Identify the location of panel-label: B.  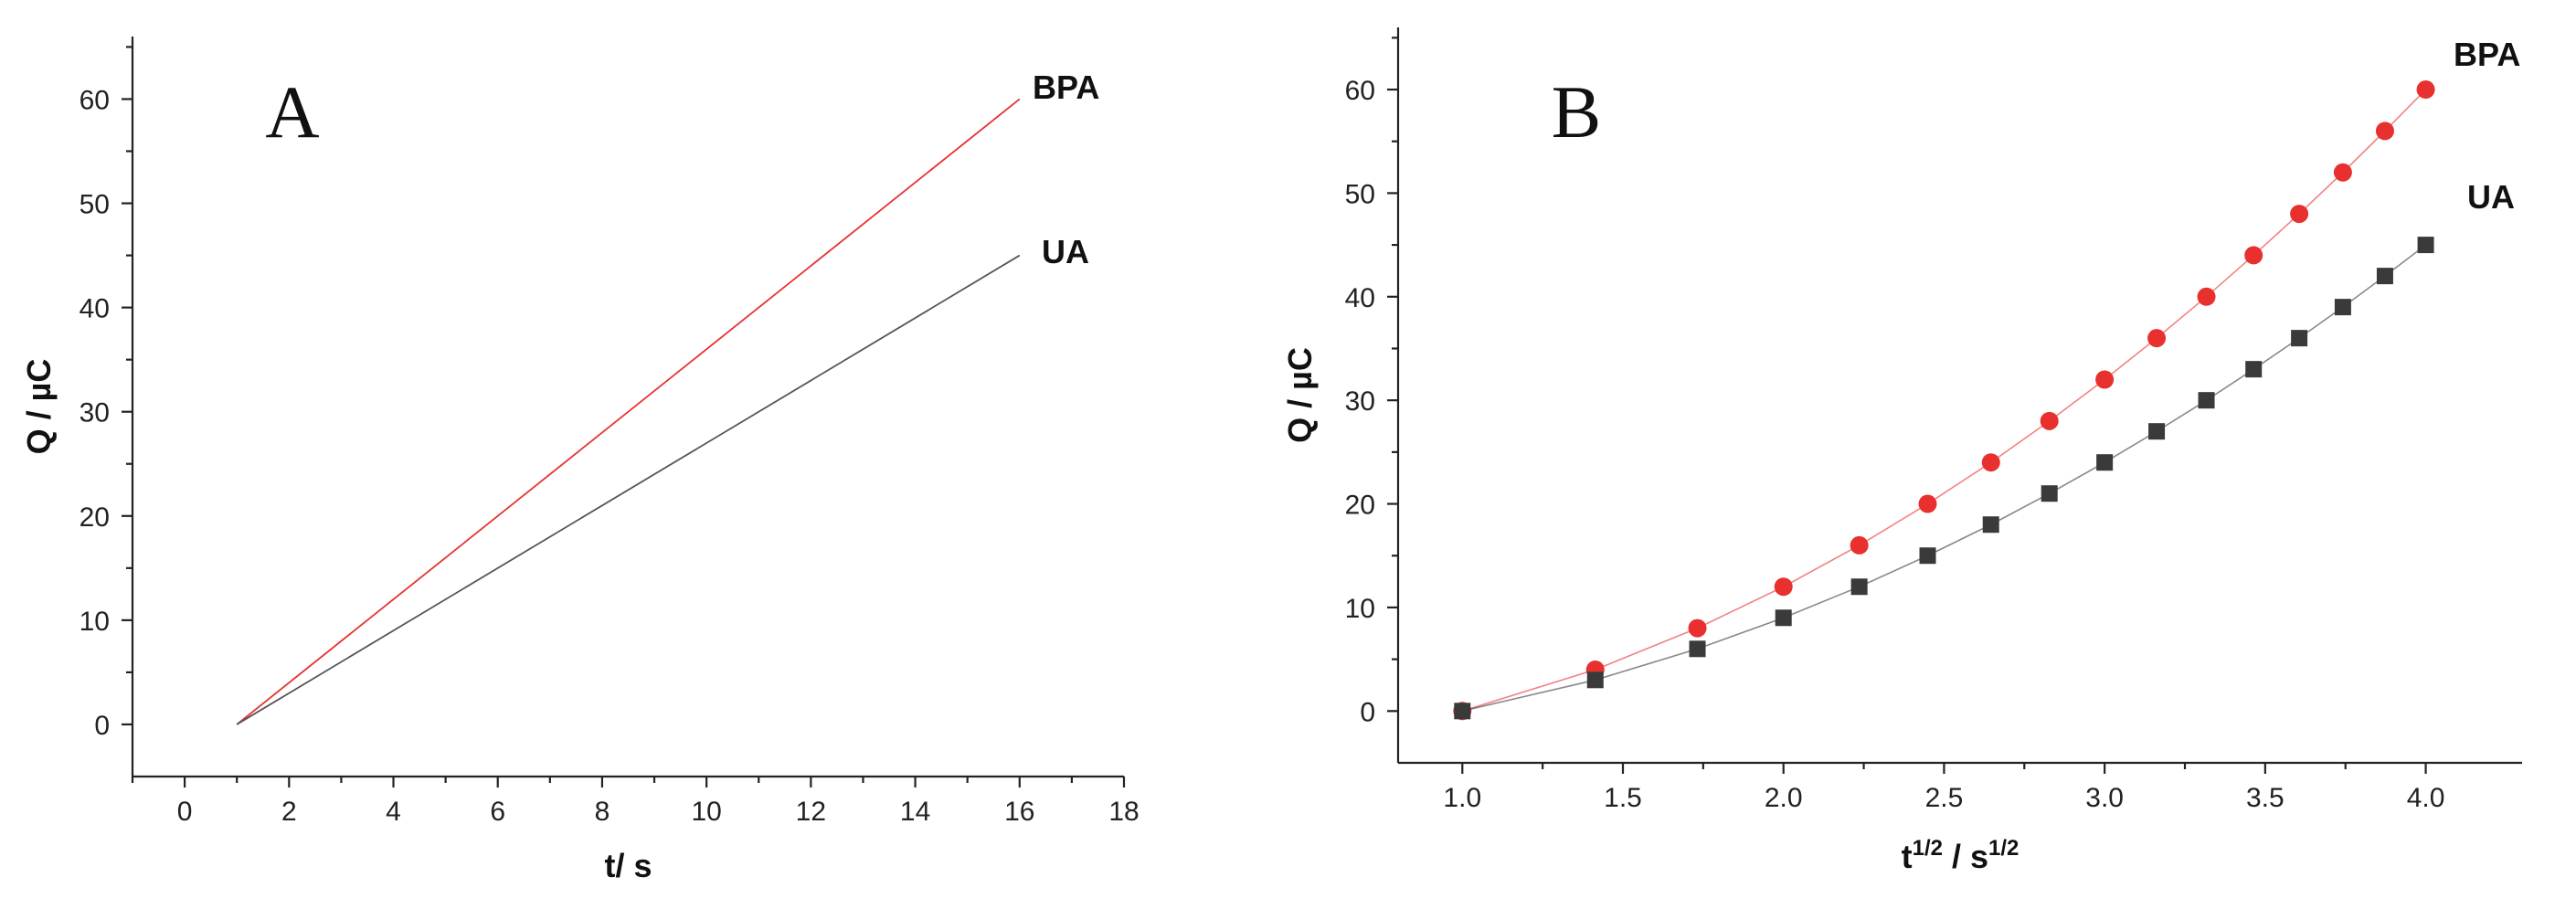
(1577, 111).